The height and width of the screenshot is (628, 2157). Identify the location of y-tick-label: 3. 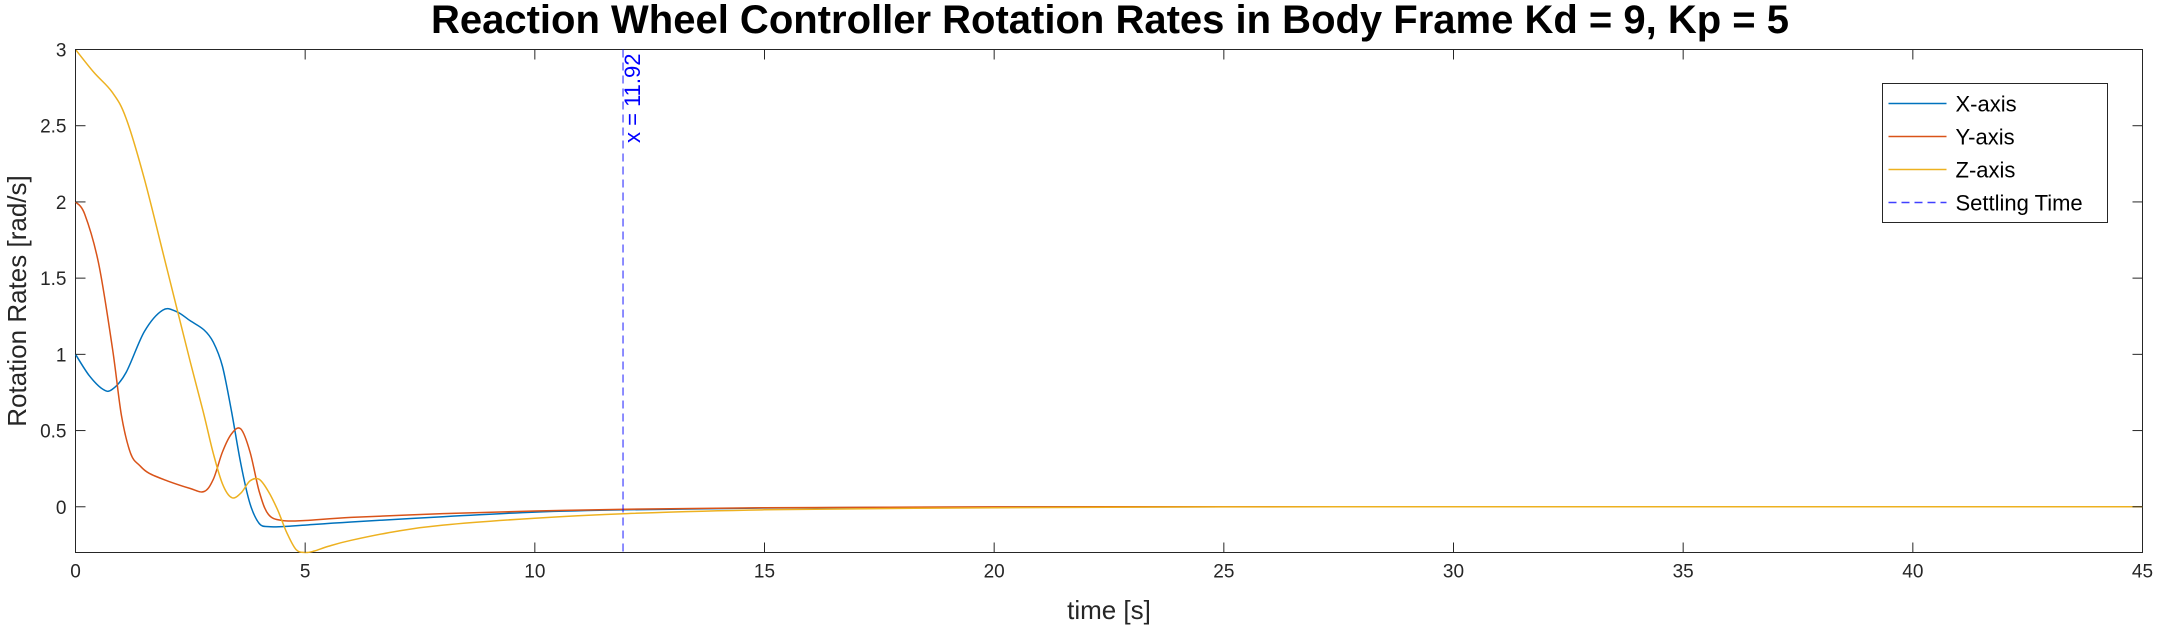
(61, 51).